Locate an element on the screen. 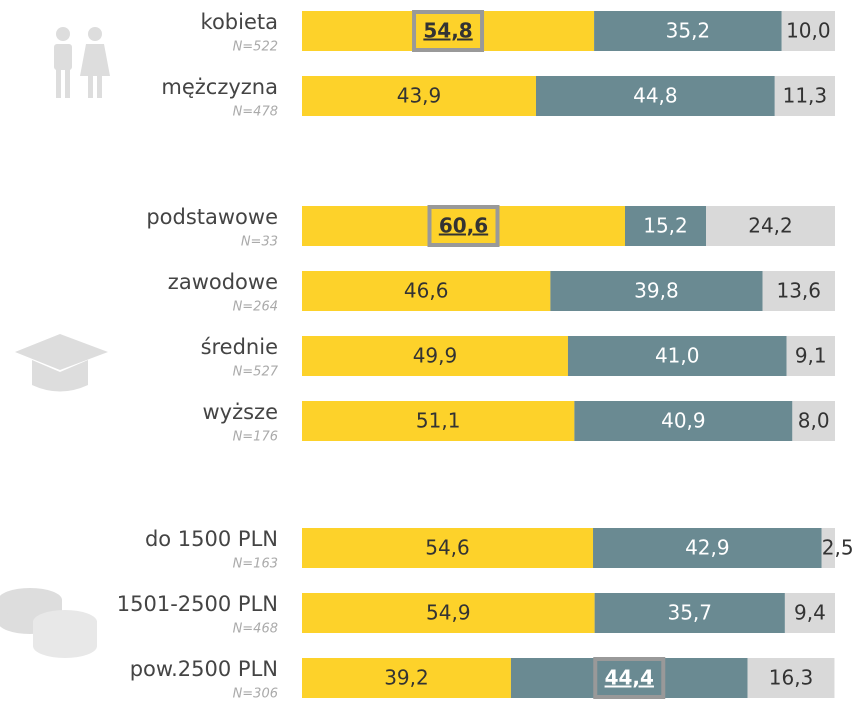  category-label: średnie is located at coordinates (239, 347).